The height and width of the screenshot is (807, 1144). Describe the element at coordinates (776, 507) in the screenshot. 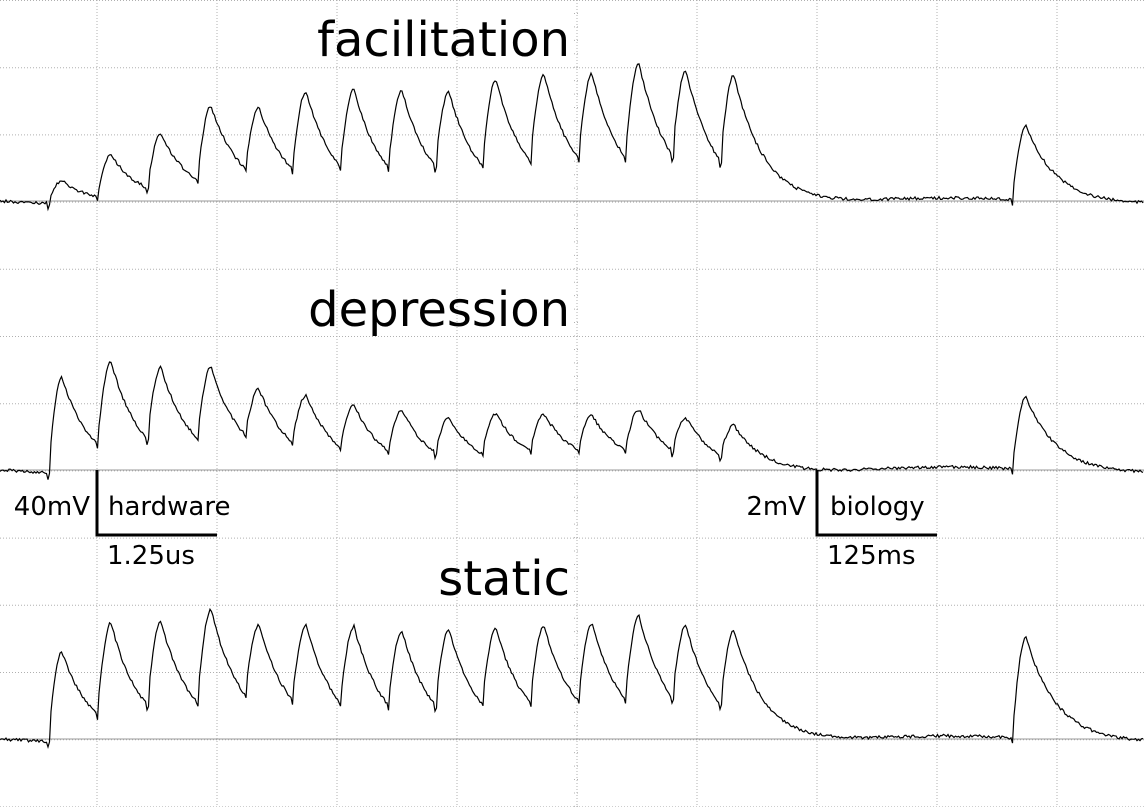

I see `scale-voltage: 2mV` at that location.